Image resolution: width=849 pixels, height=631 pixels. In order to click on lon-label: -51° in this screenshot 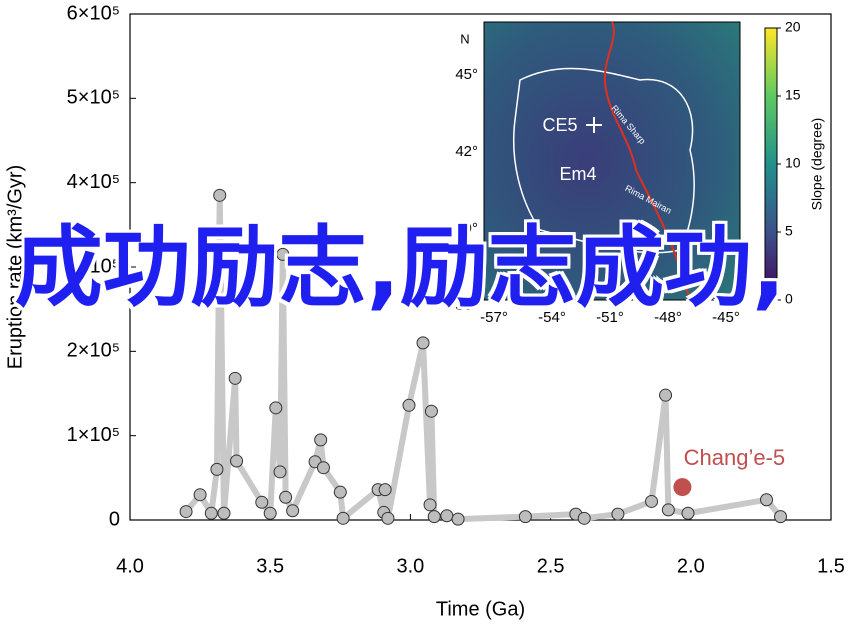, I will do `click(610, 317)`.